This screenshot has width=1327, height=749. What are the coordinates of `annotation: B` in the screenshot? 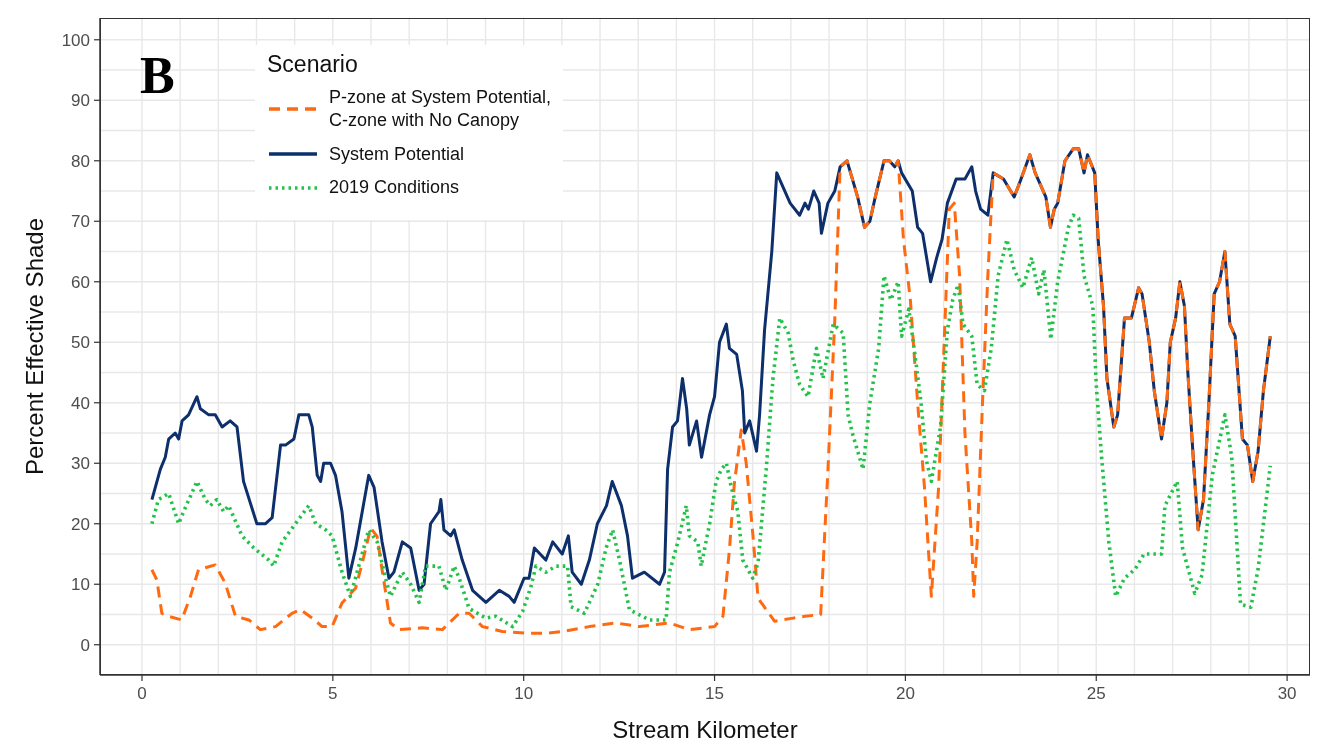 It's located at (157, 75).